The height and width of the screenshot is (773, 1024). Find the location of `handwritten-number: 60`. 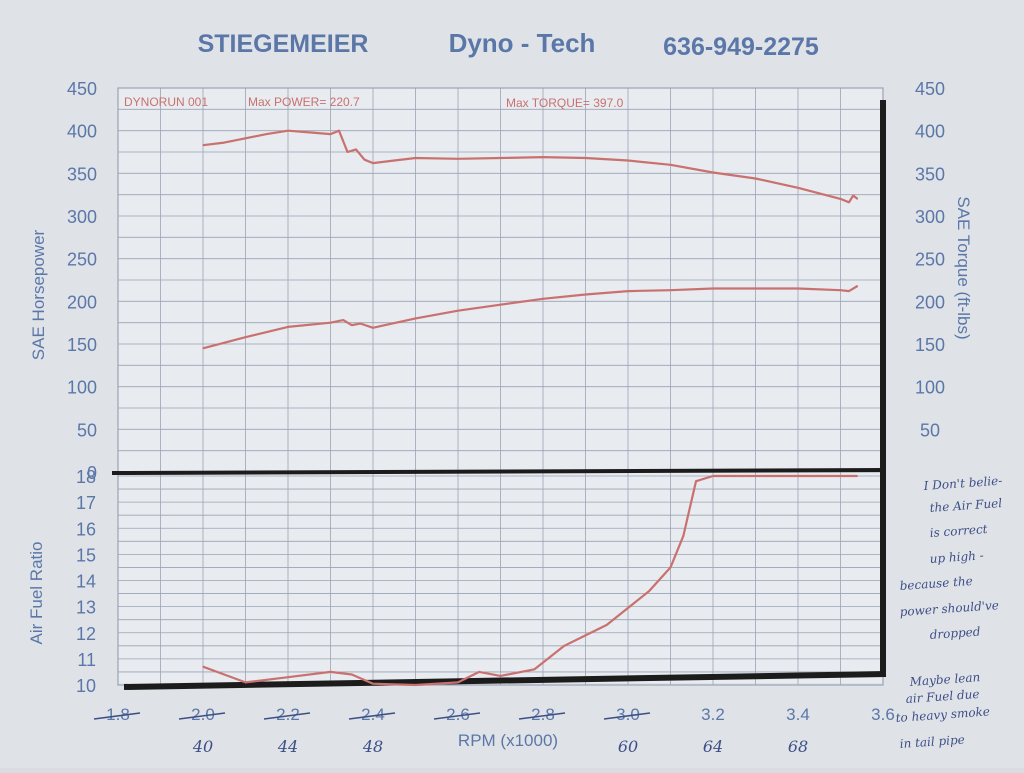

handwritten-number: 60 is located at coordinates (628, 746).